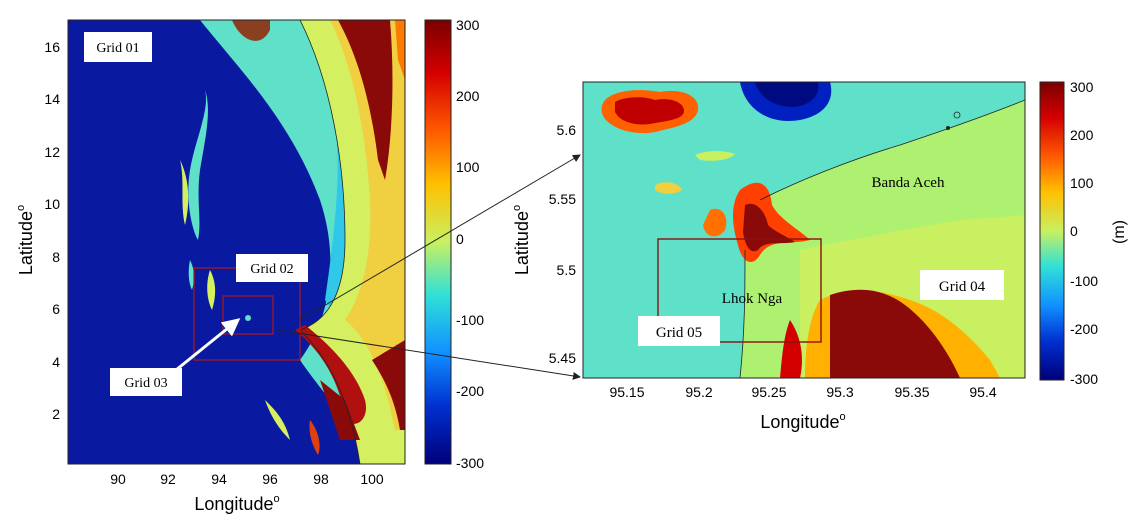  I want to click on left-ytick: 2, so click(56, 414).